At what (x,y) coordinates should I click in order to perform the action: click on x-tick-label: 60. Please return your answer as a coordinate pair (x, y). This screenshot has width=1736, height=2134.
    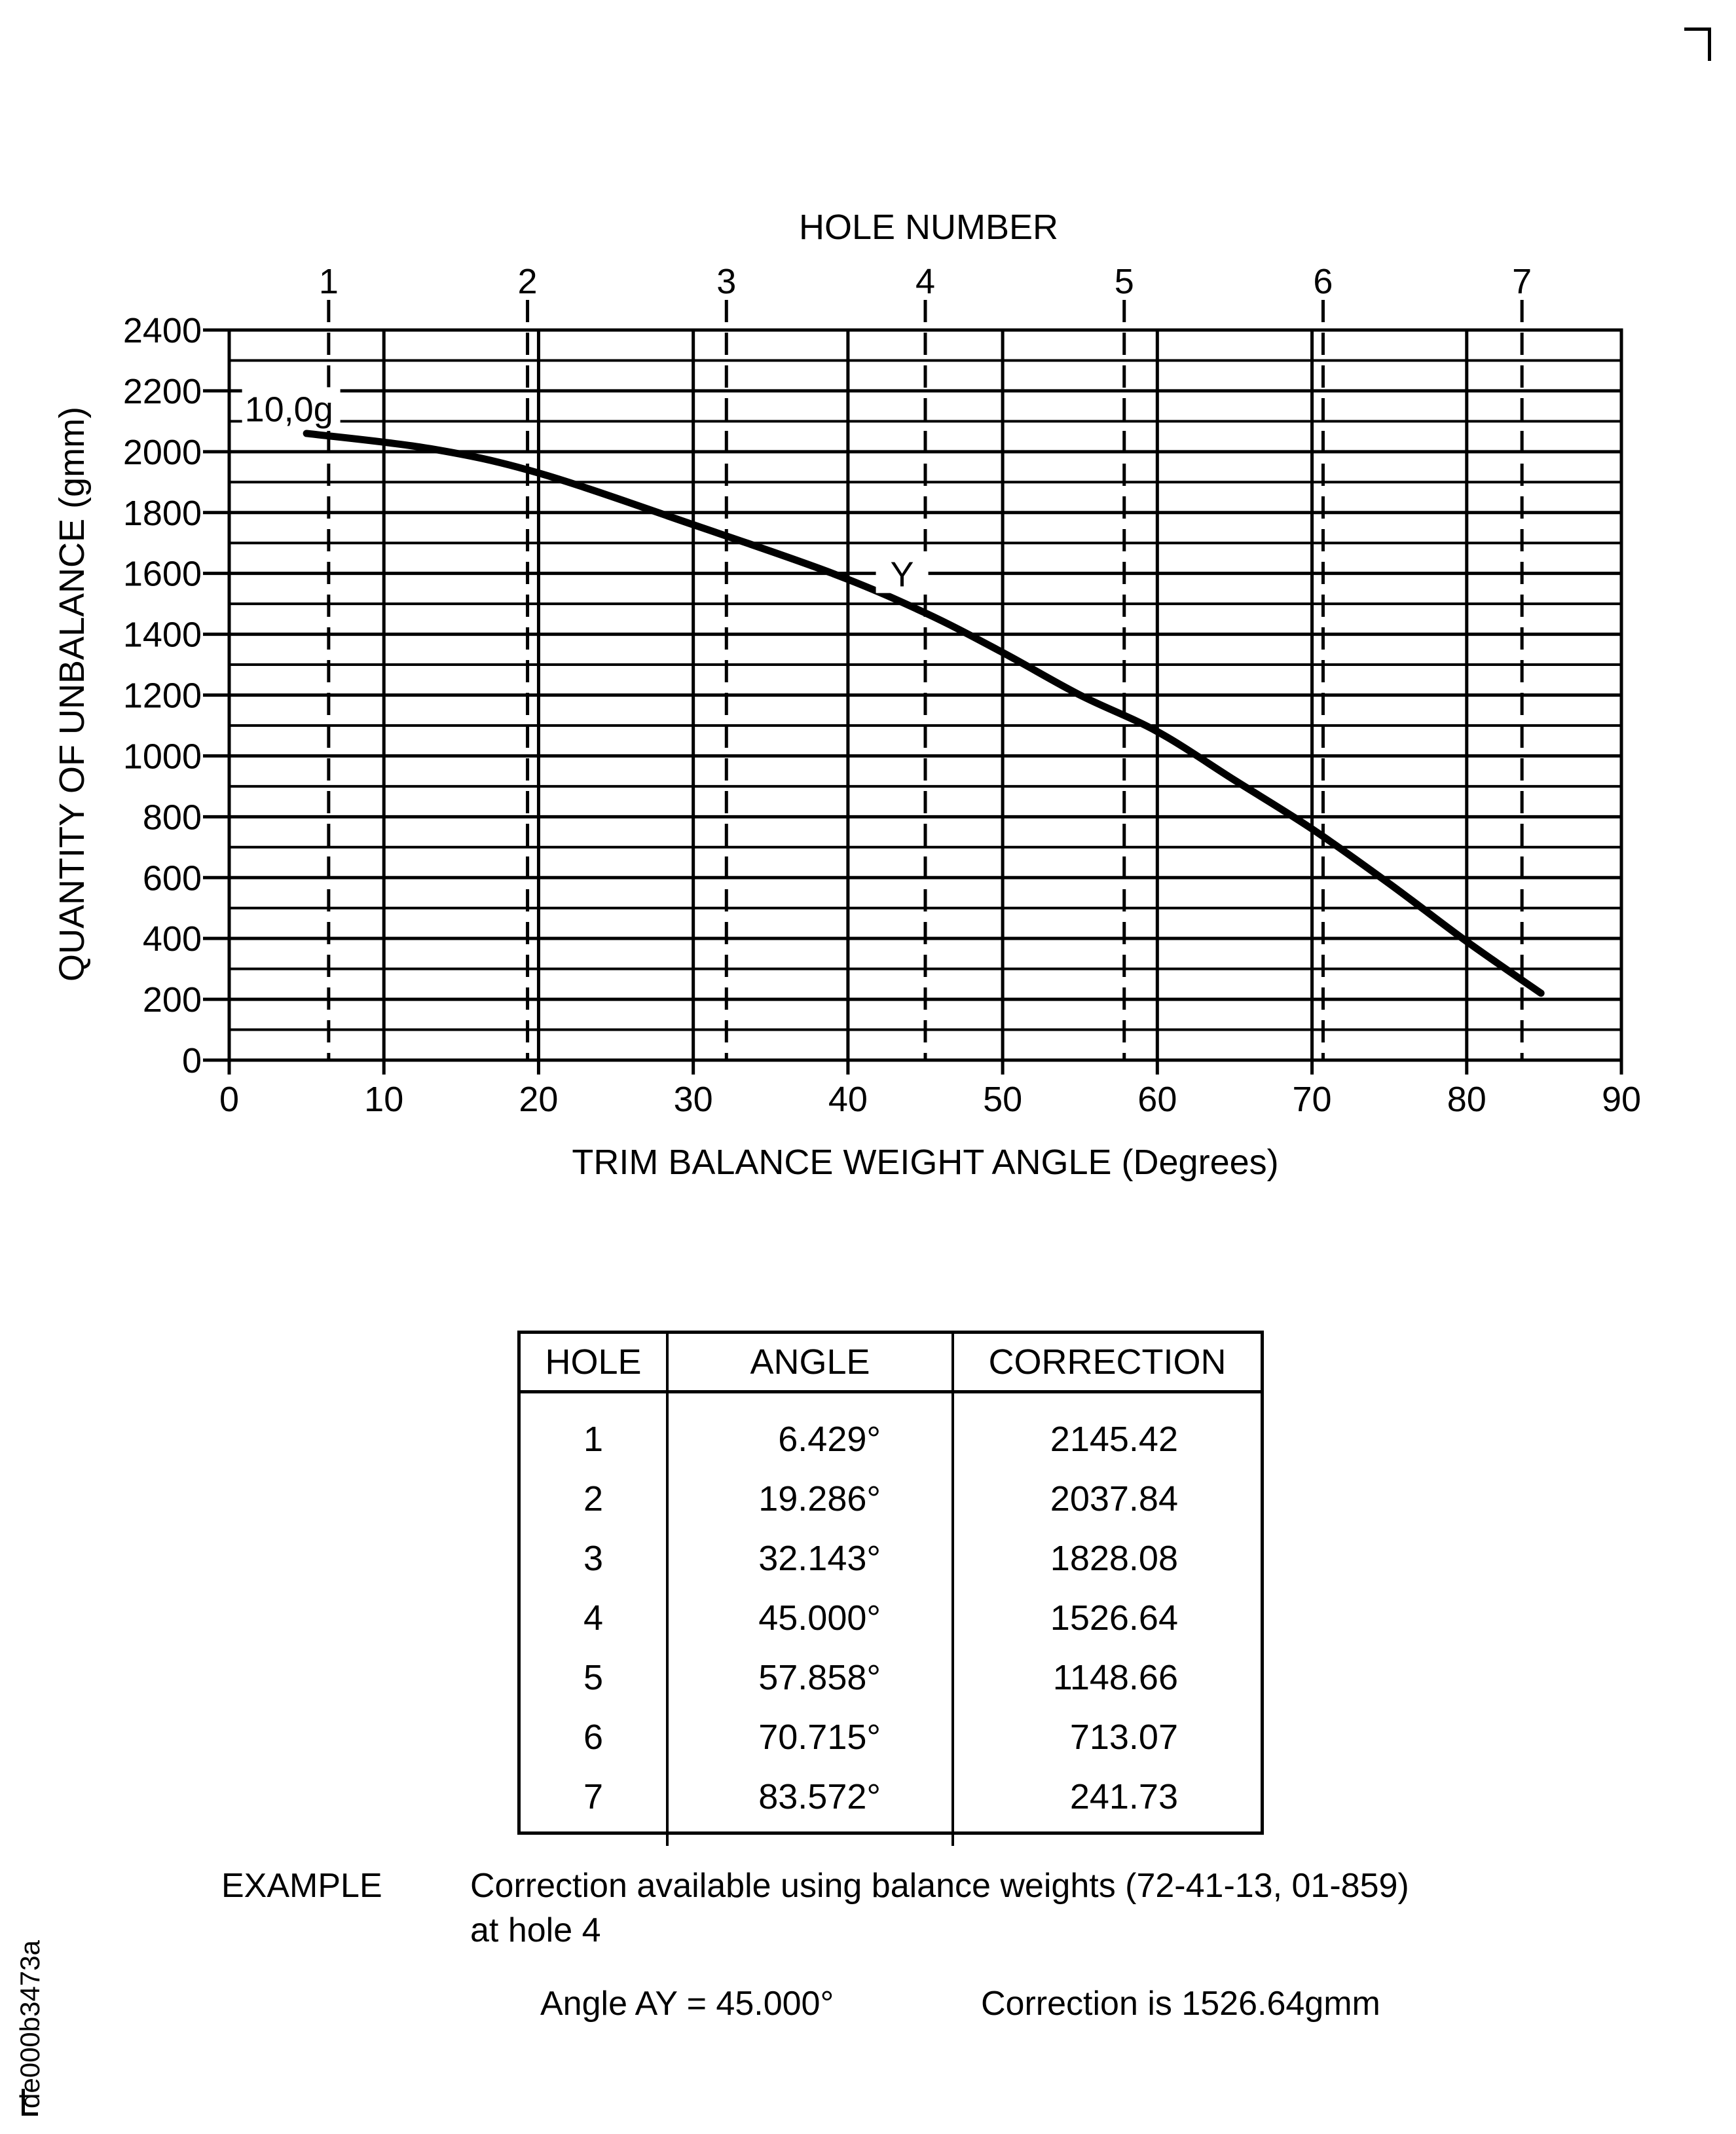
    Looking at the image, I should click on (1157, 1099).